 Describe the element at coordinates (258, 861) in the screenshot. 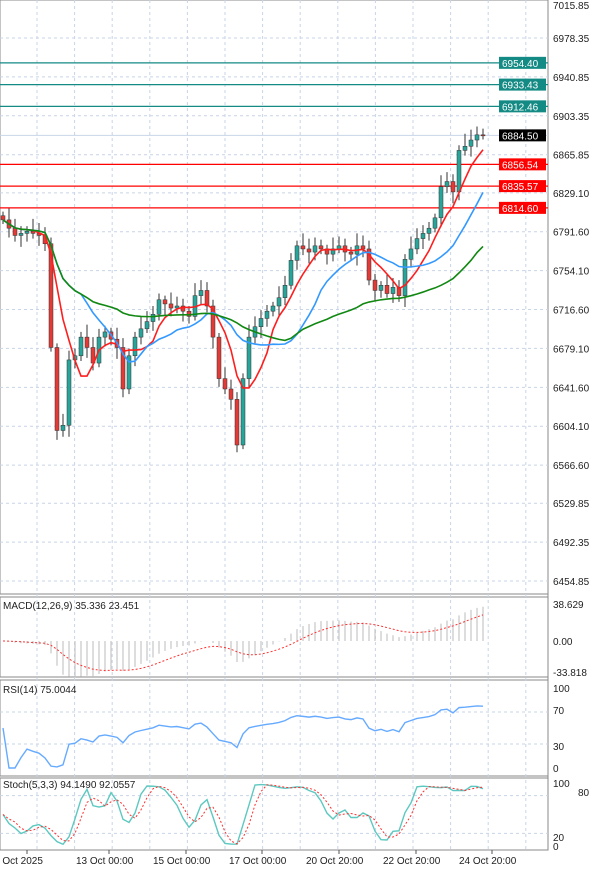

I see `time-axis-label: 17 Oct 00:00` at that location.